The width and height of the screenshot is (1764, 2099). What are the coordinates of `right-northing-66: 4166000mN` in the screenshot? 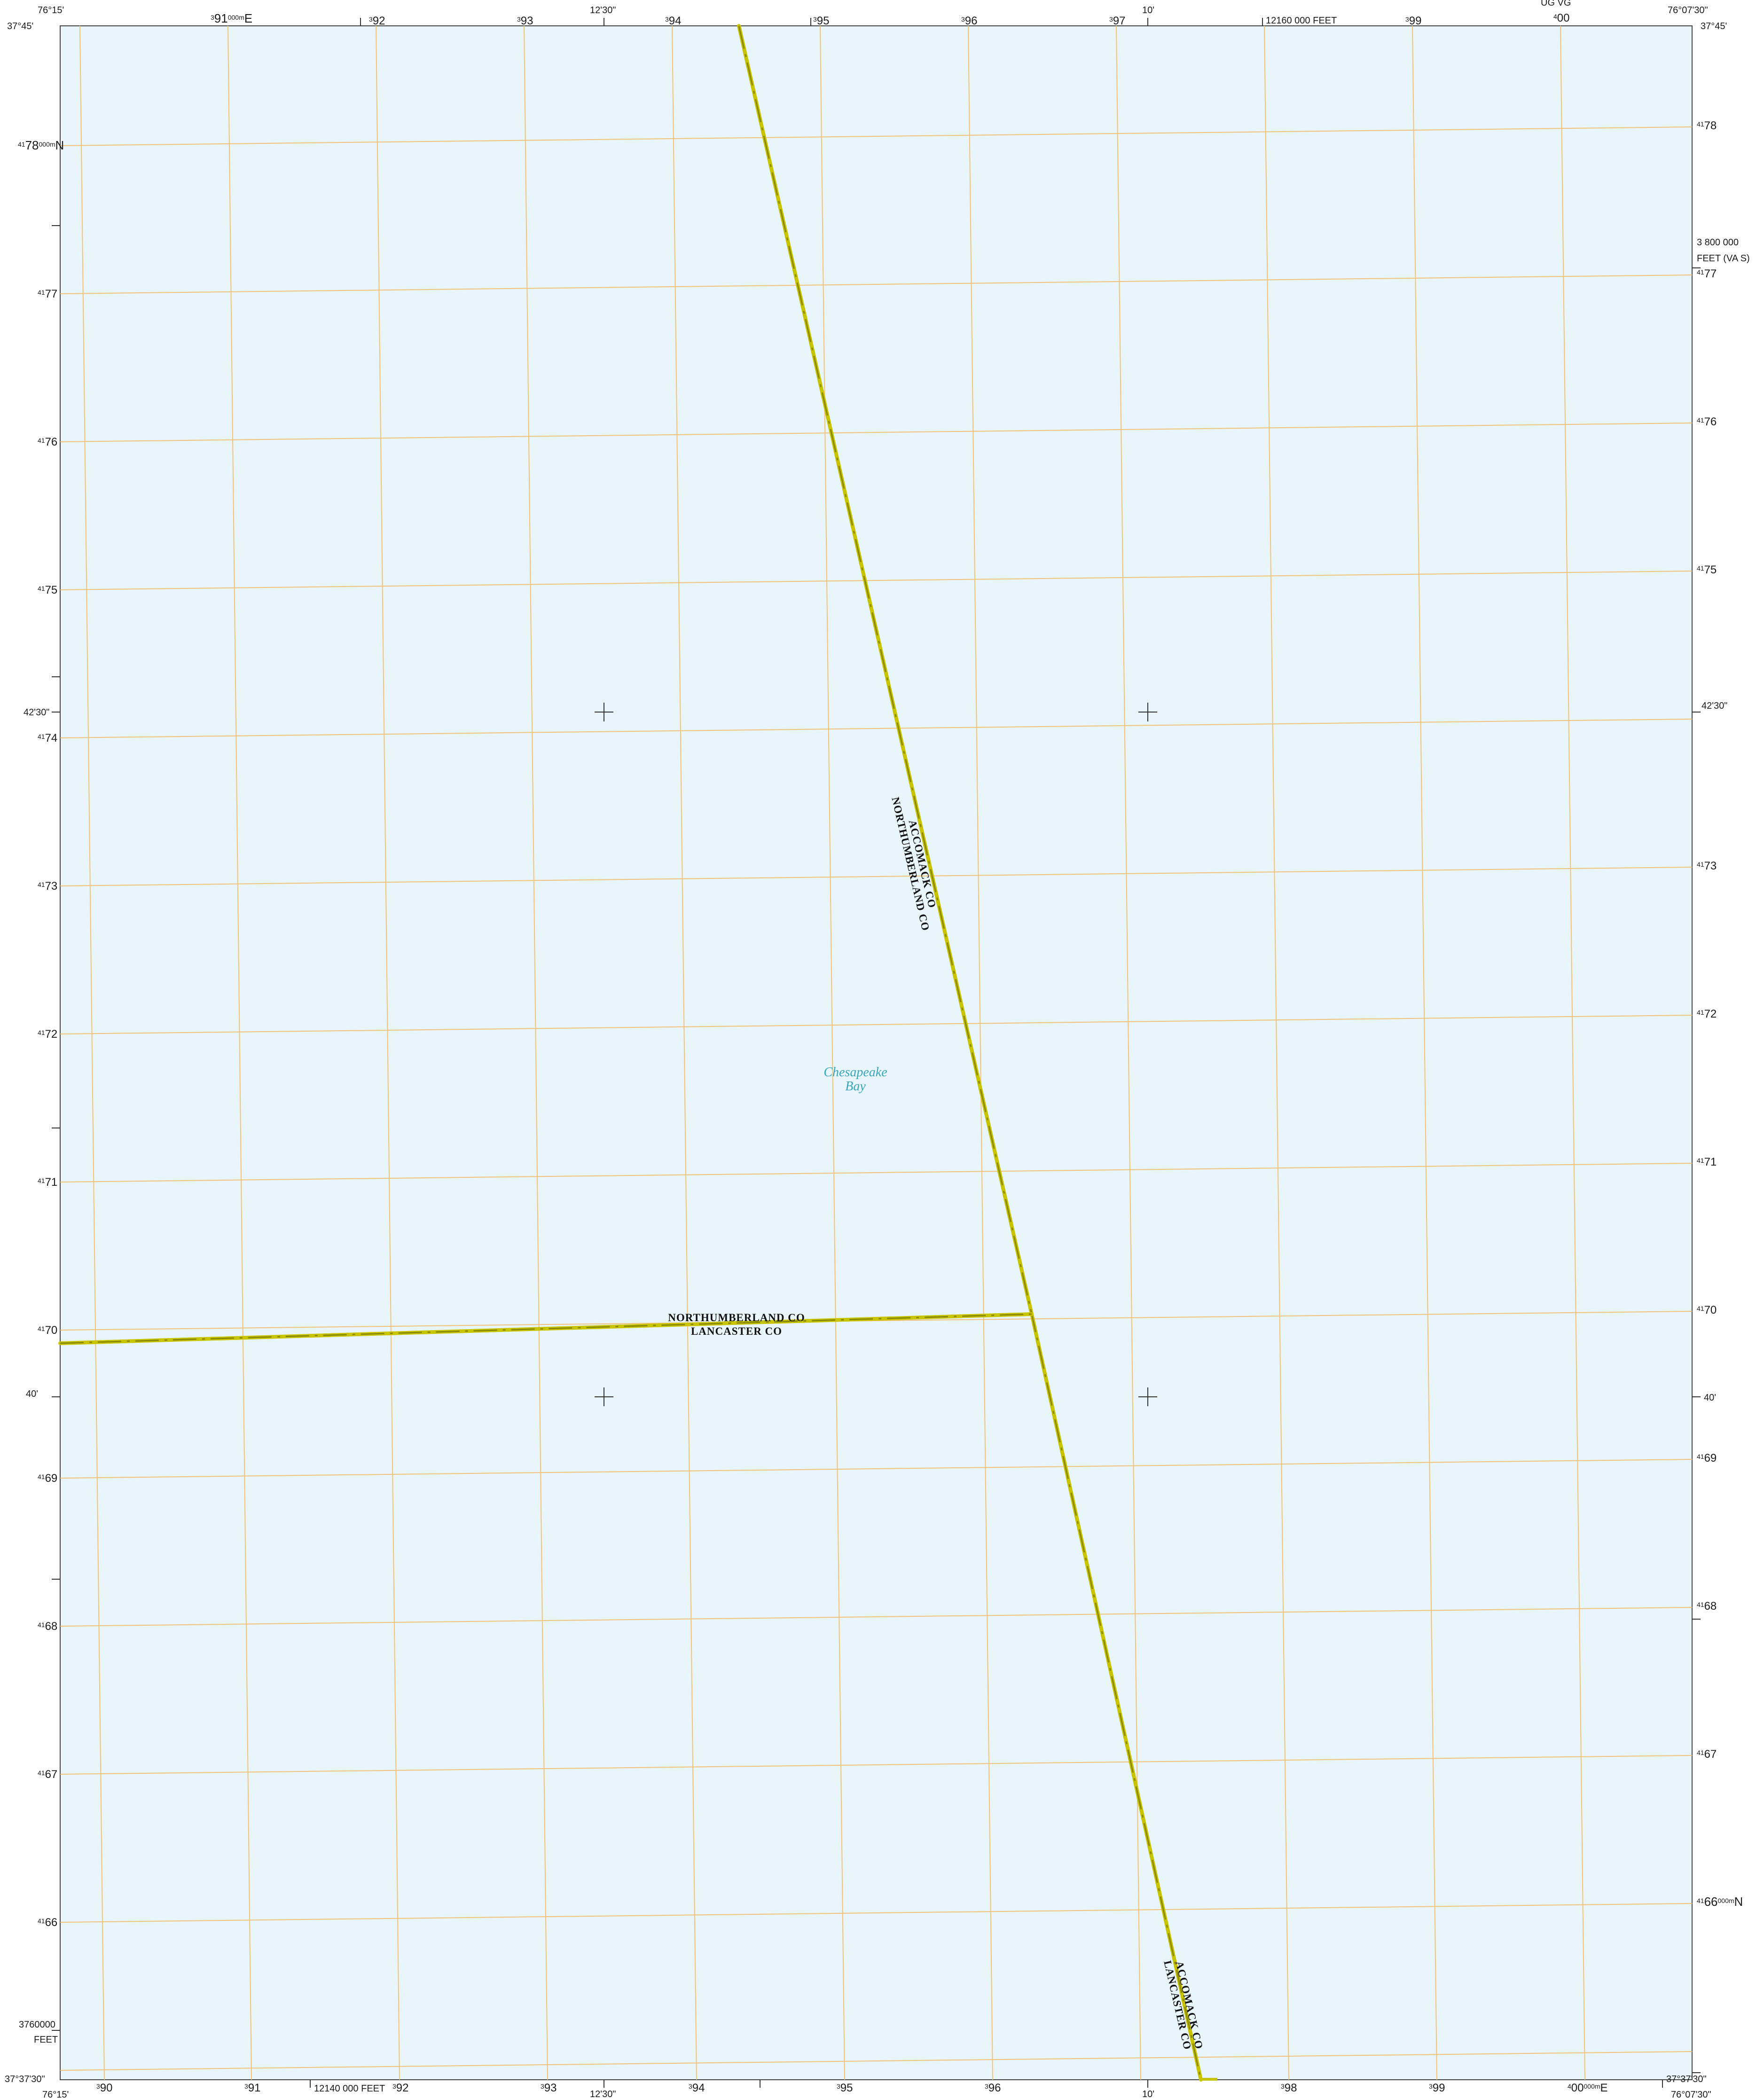 It's located at (1720, 1902).